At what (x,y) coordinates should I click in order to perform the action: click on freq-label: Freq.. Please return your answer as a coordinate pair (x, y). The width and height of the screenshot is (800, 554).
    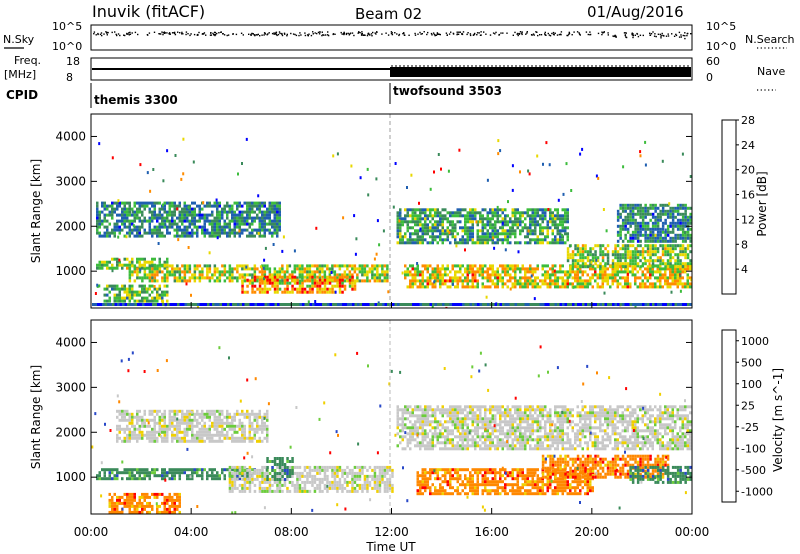
    Looking at the image, I should click on (27, 60).